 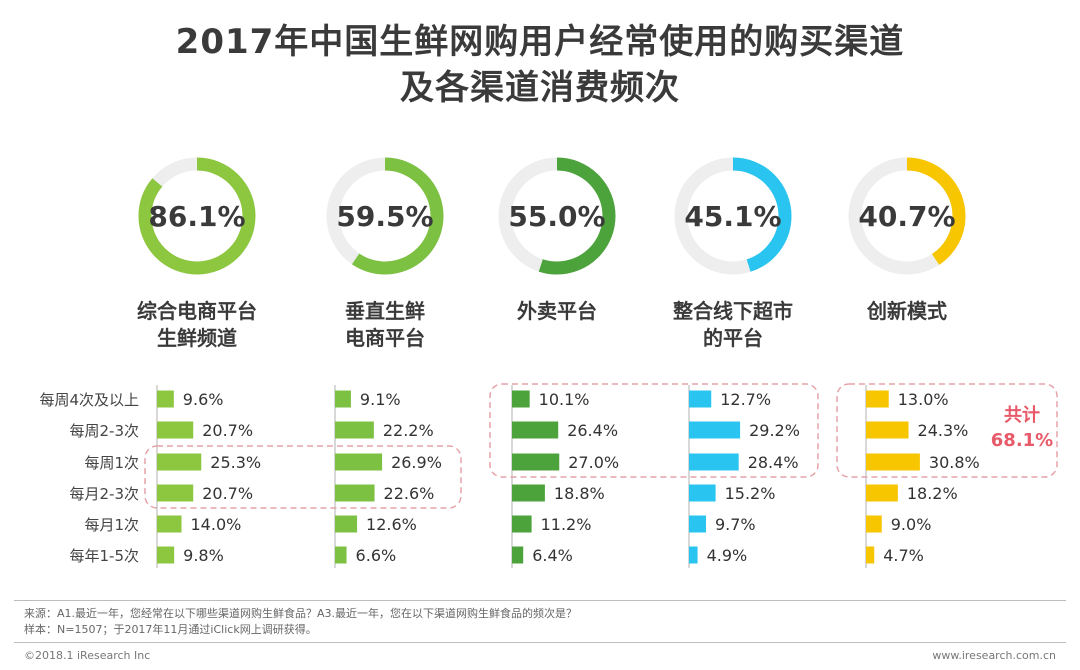 I want to click on website-text: www.iresearch.com.cn, so click(x=994, y=655).